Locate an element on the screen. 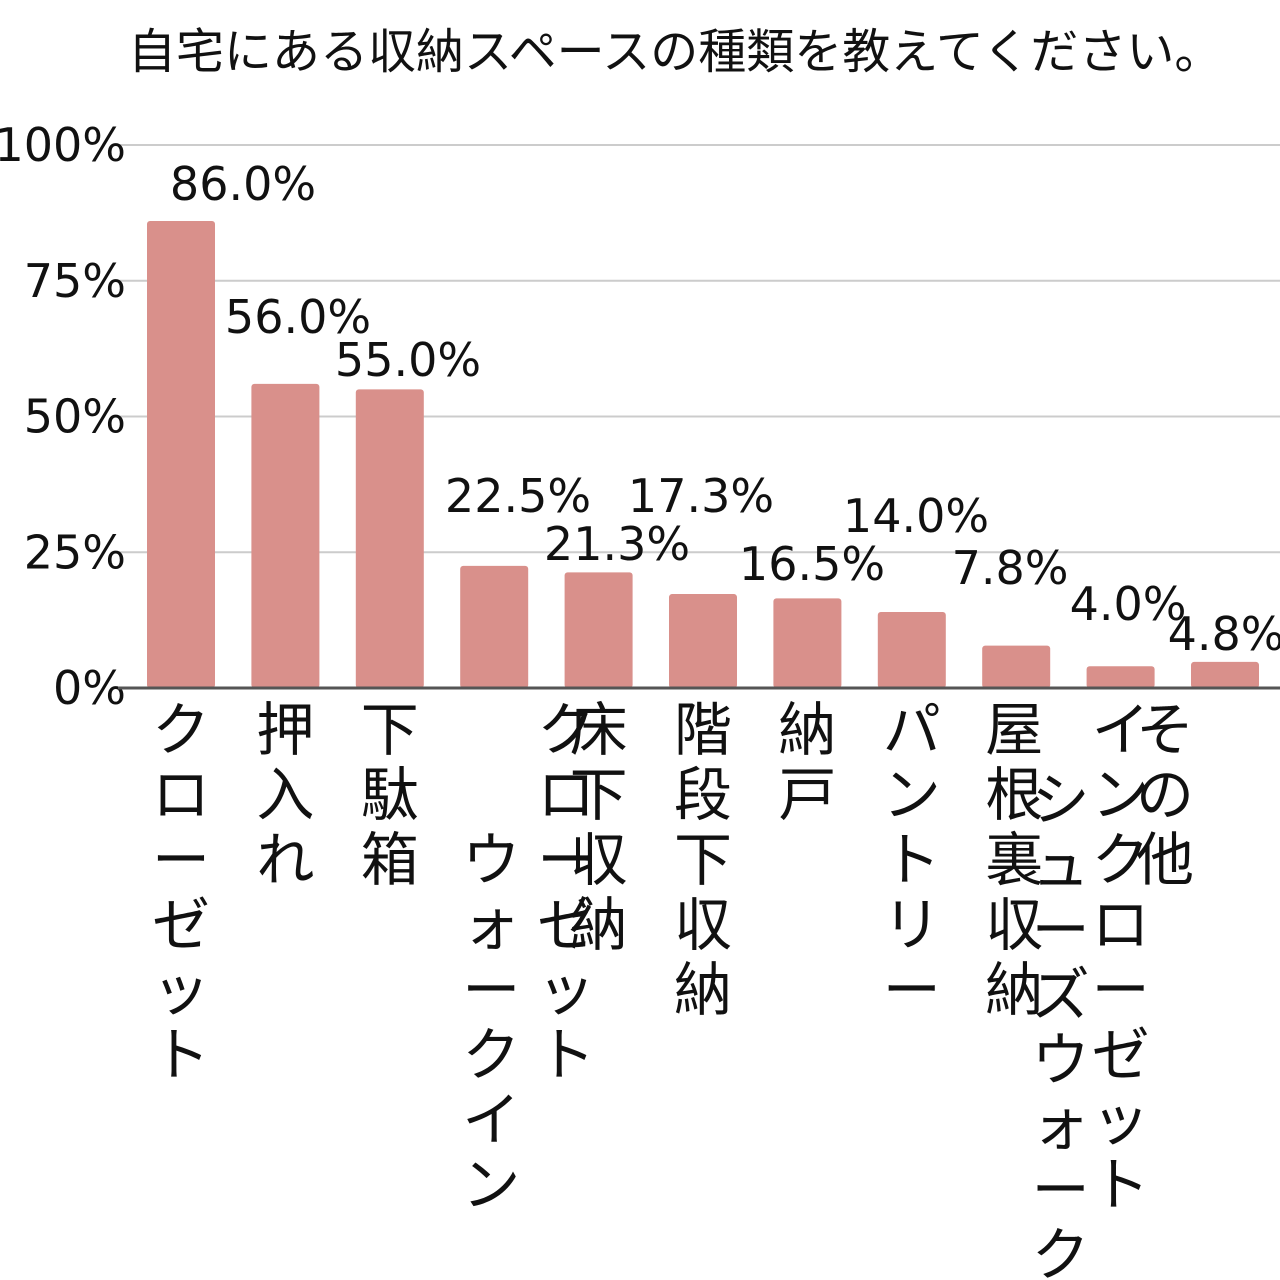 The width and height of the screenshot is (1280, 1280). x-category-char: イ is located at coordinates (1121, 730).